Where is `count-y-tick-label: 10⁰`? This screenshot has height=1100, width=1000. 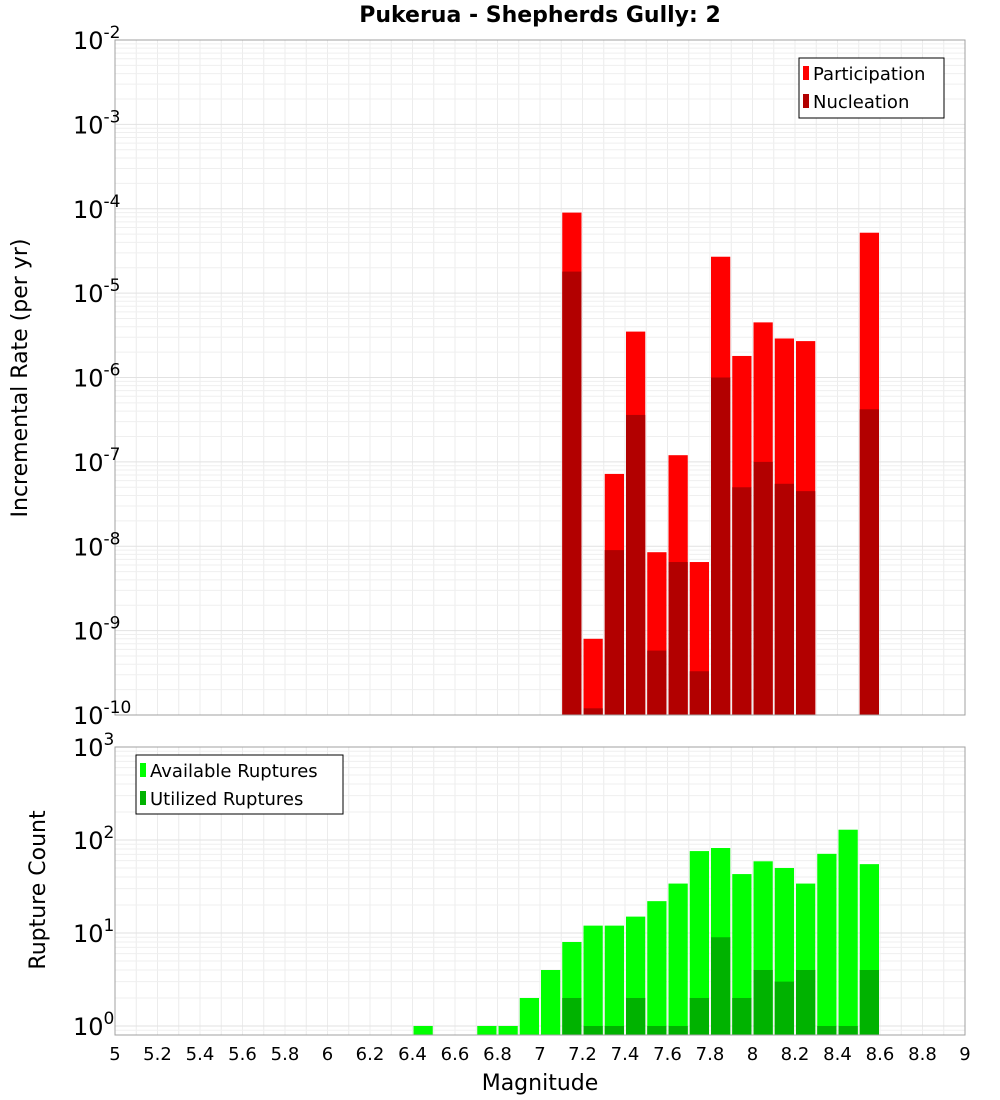 count-y-tick-label: 10⁰ is located at coordinates (93, 1025).